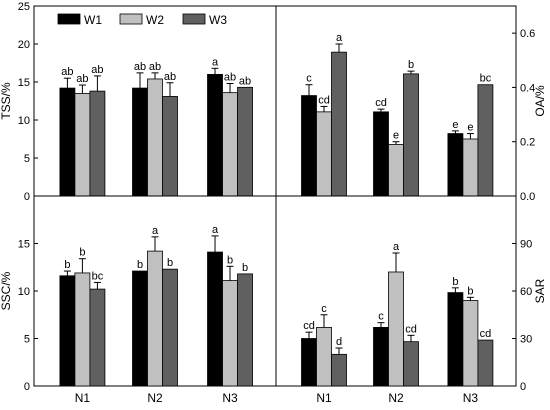  Describe the element at coordinates (155, 20) in the screenshot. I see `legend-label-w2: W2` at that location.